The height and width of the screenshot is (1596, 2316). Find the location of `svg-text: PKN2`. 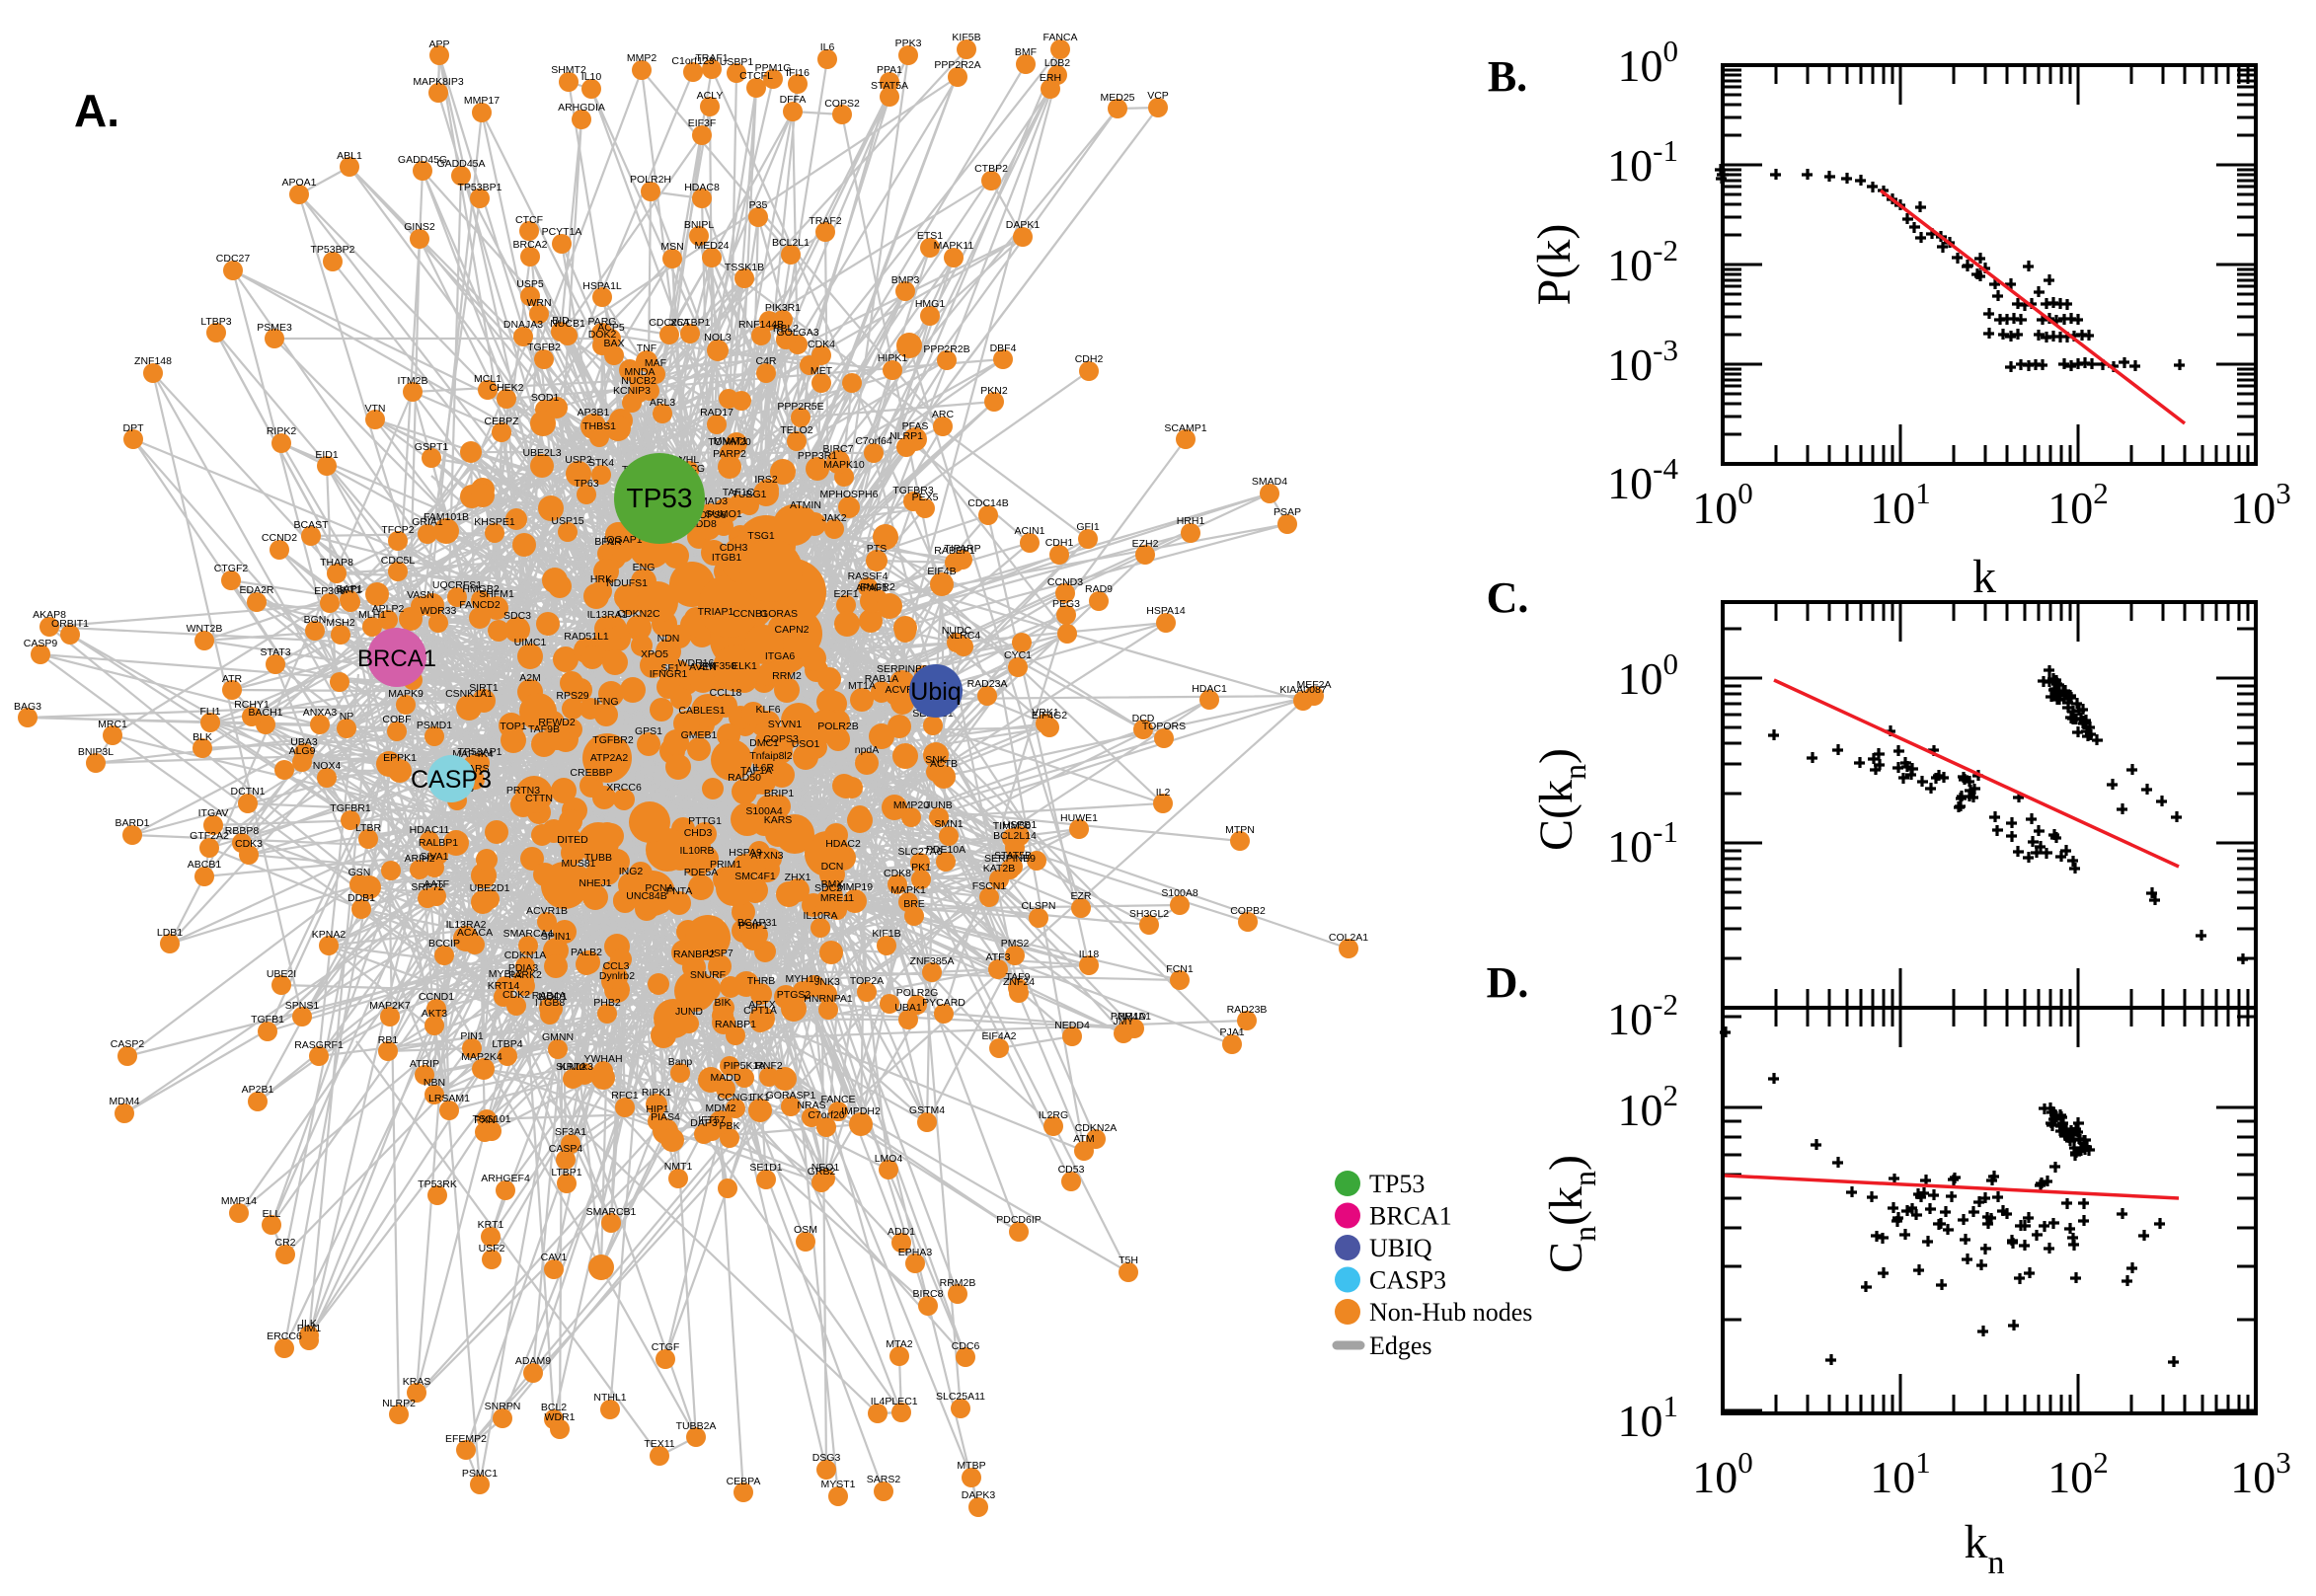

svg-text: PKN2 is located at coordinates (994, 391).